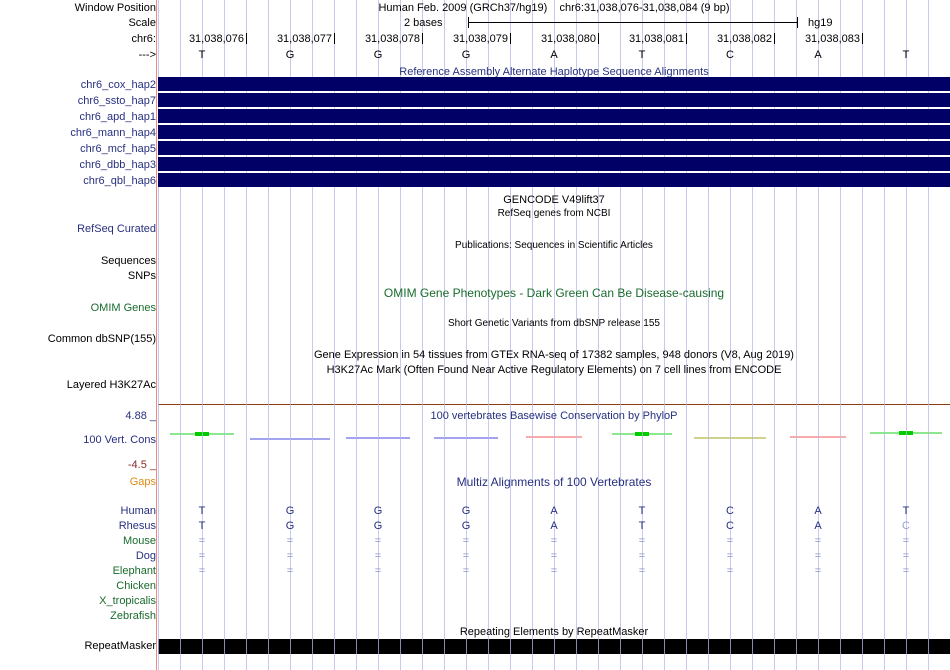 The height and width of the screenshot is (670, 950). What do you see at coordinates (140, 416) in the screenshot?
I see `conservation-max-label: 4.88 _` at bounding box center [140, 416].